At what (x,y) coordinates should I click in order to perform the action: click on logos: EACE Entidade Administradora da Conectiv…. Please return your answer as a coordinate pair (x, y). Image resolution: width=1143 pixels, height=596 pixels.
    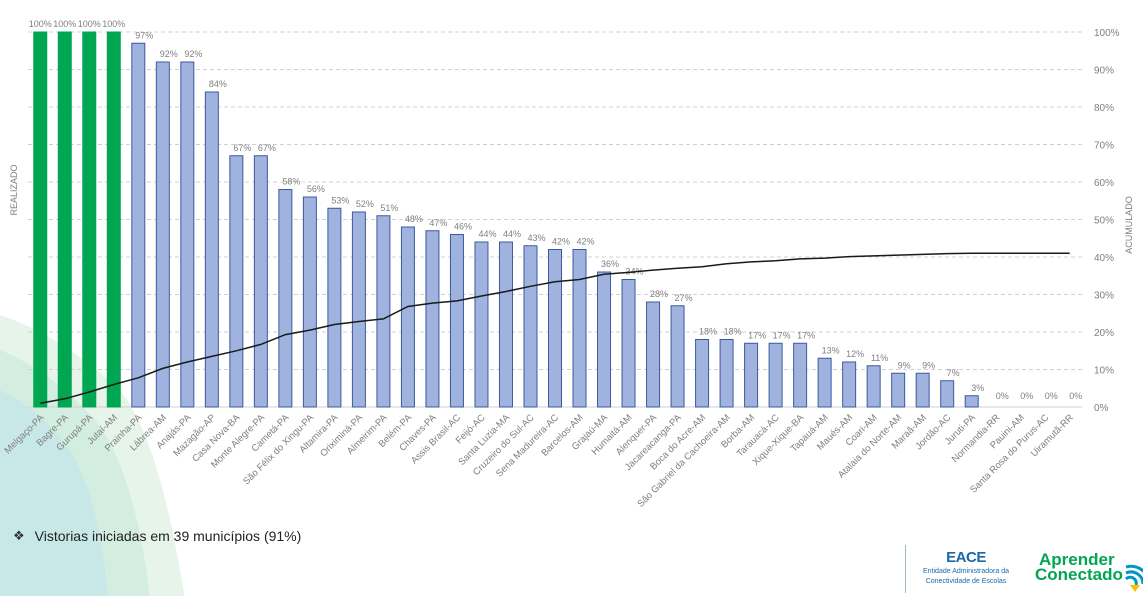
    Looking at the image, I should click on (1024, 570).